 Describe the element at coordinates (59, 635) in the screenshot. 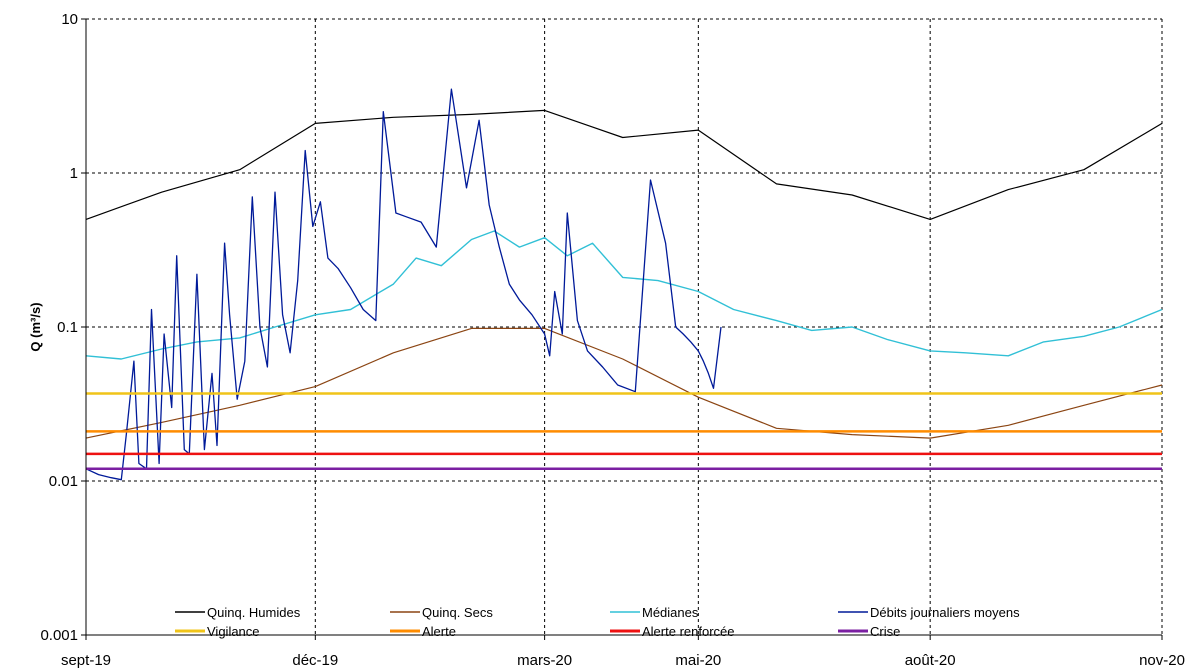

I see `y-tick-label: 0.001` at that location.